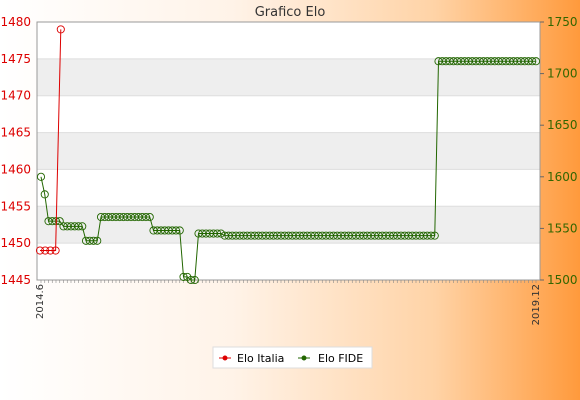 The image size is (580, 400). I want to click on y-left-tick-label: 1465, so click(15, 133).